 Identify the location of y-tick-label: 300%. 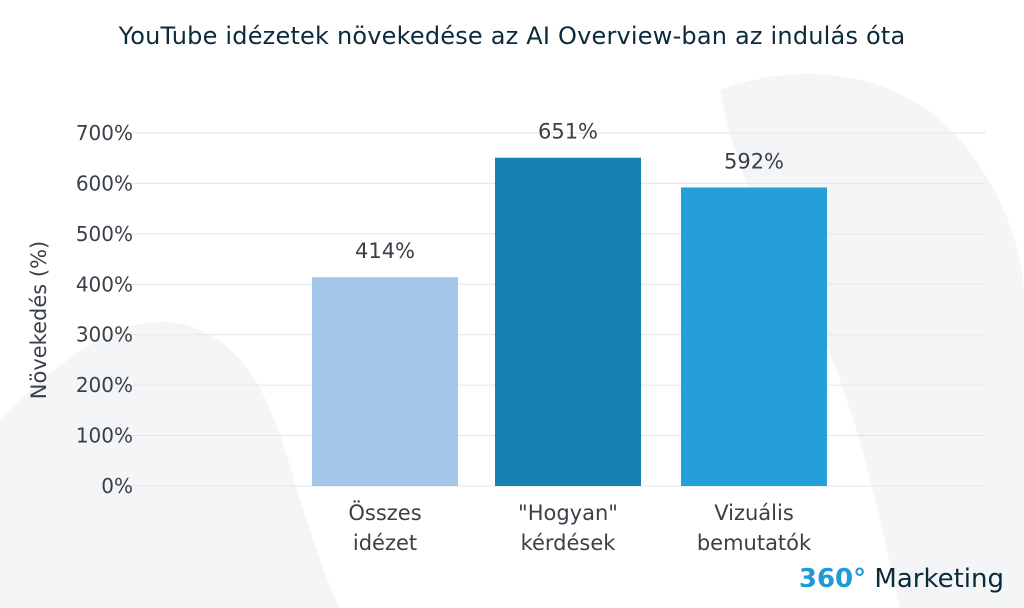
(104, 335).